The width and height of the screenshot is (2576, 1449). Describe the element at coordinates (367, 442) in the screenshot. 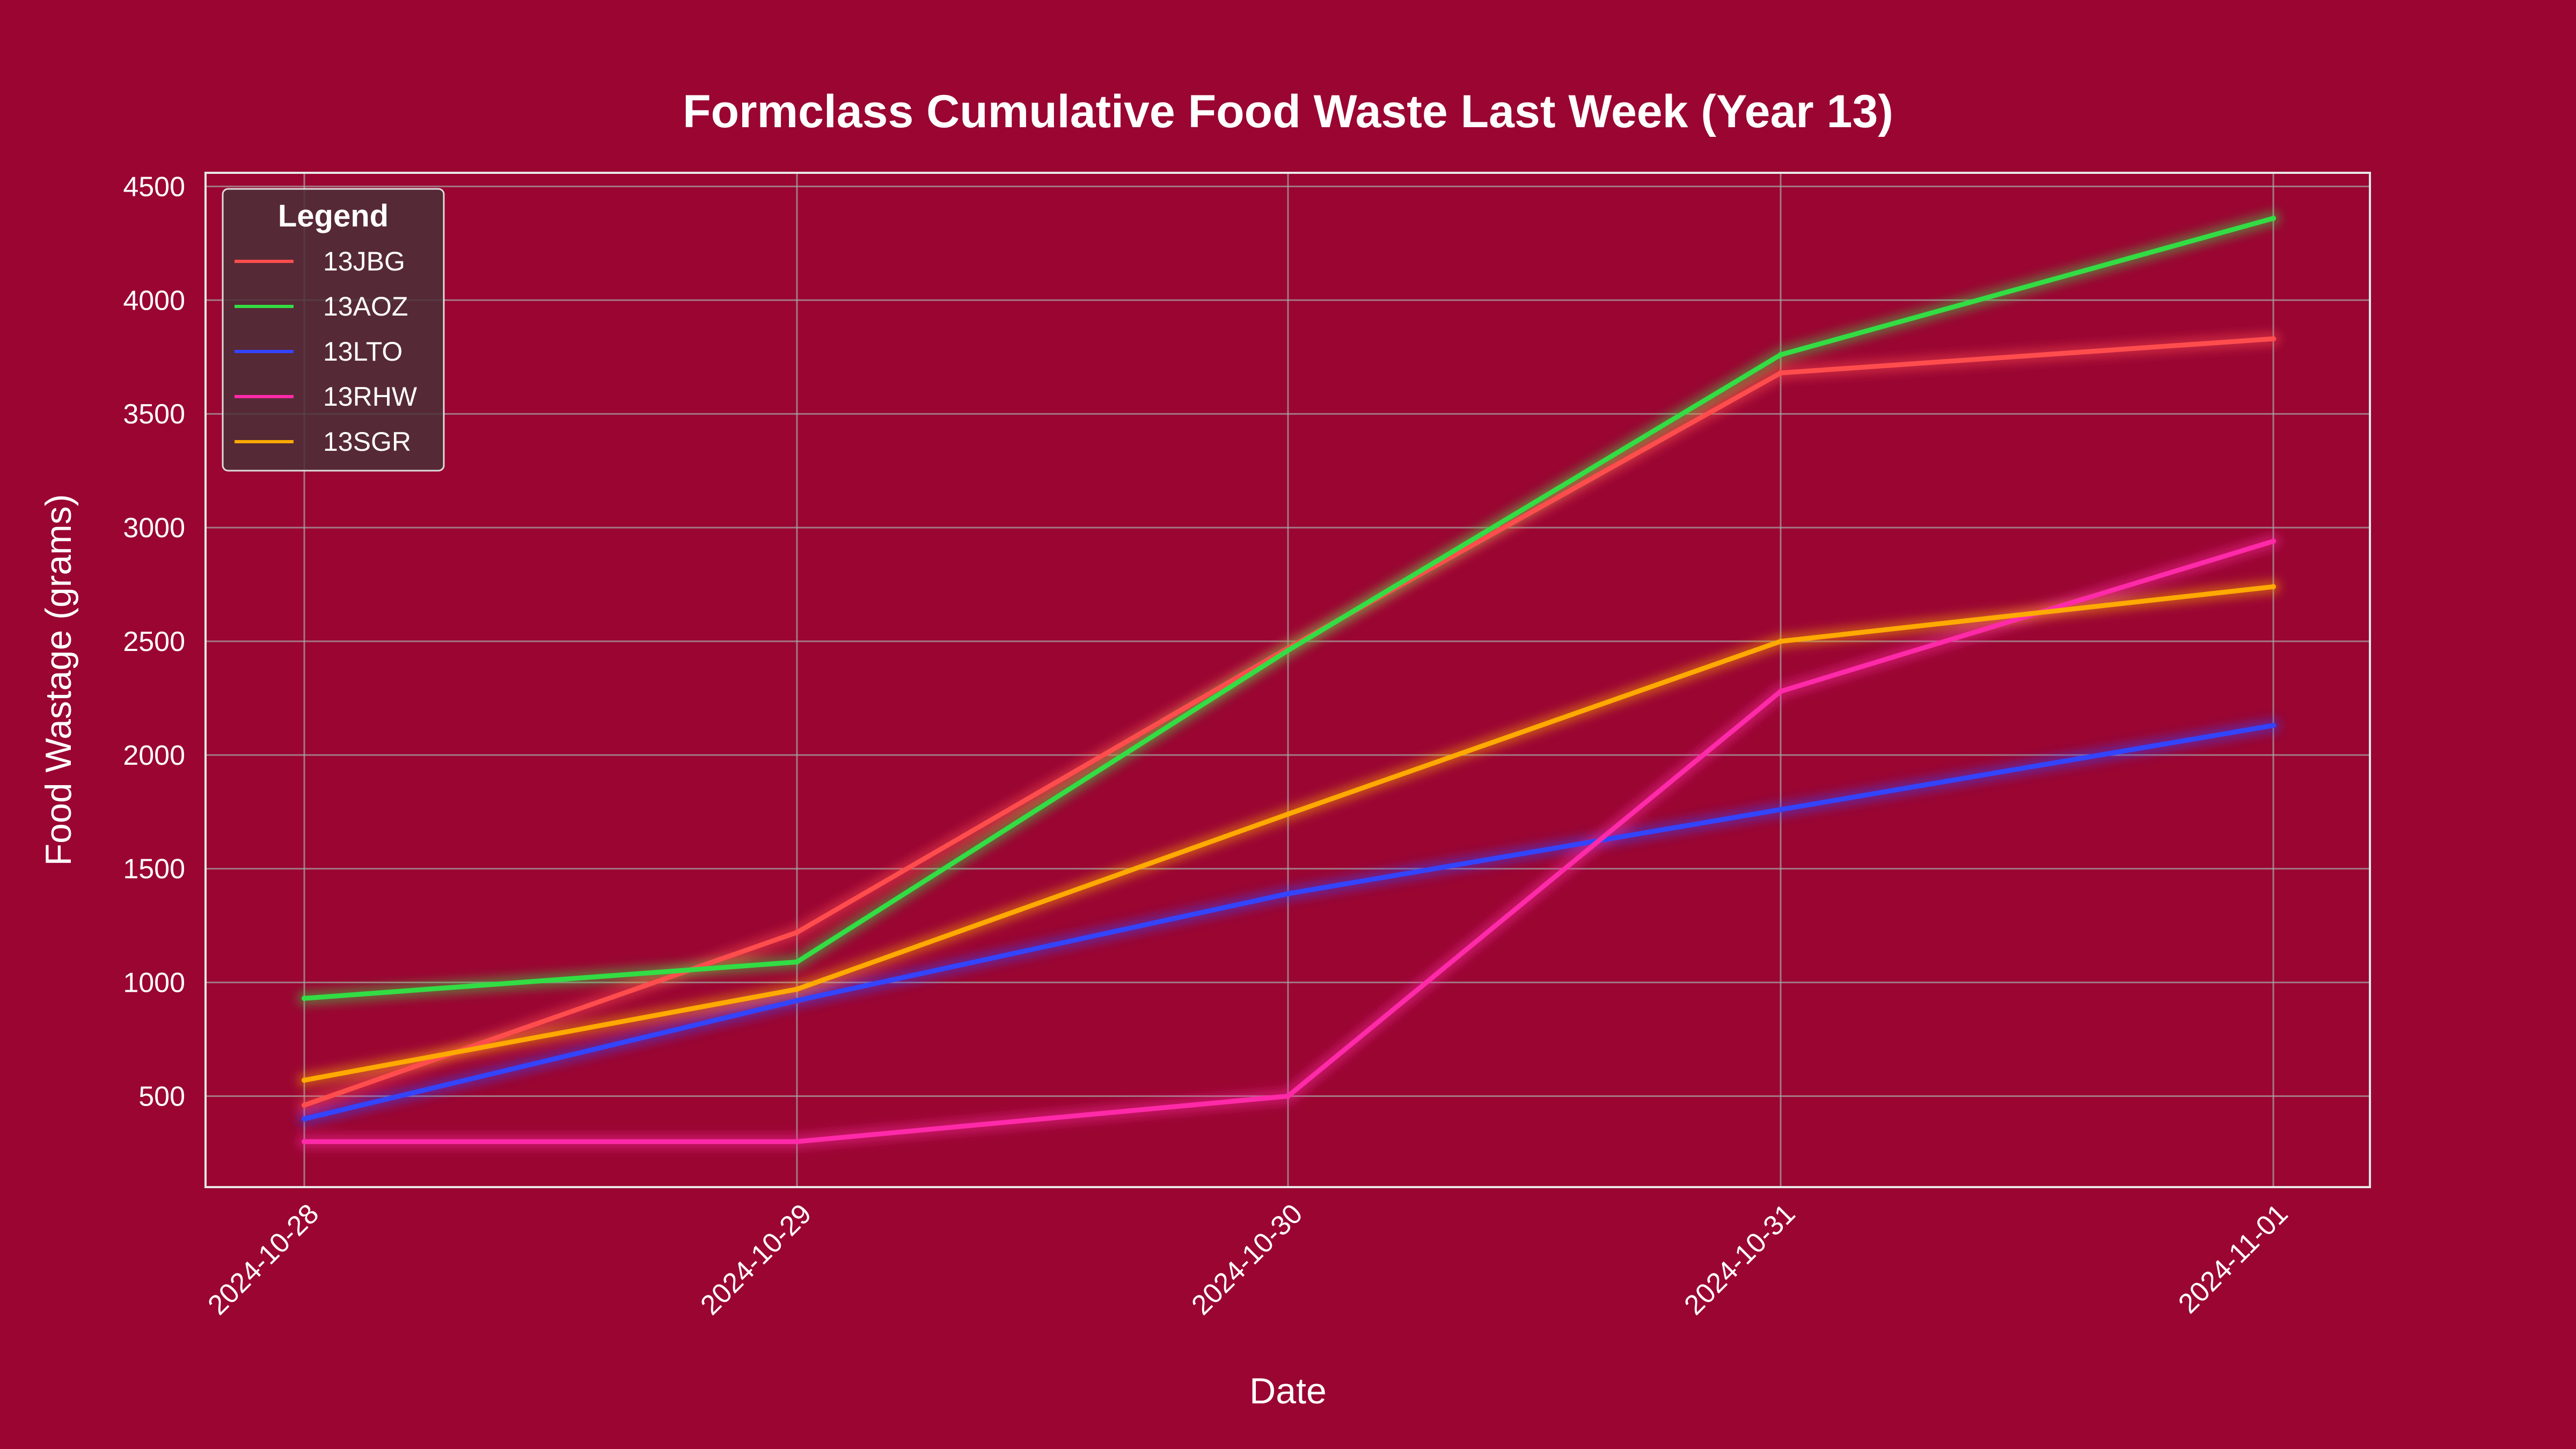

I see `legend-item-label: 13SGR` at that location.